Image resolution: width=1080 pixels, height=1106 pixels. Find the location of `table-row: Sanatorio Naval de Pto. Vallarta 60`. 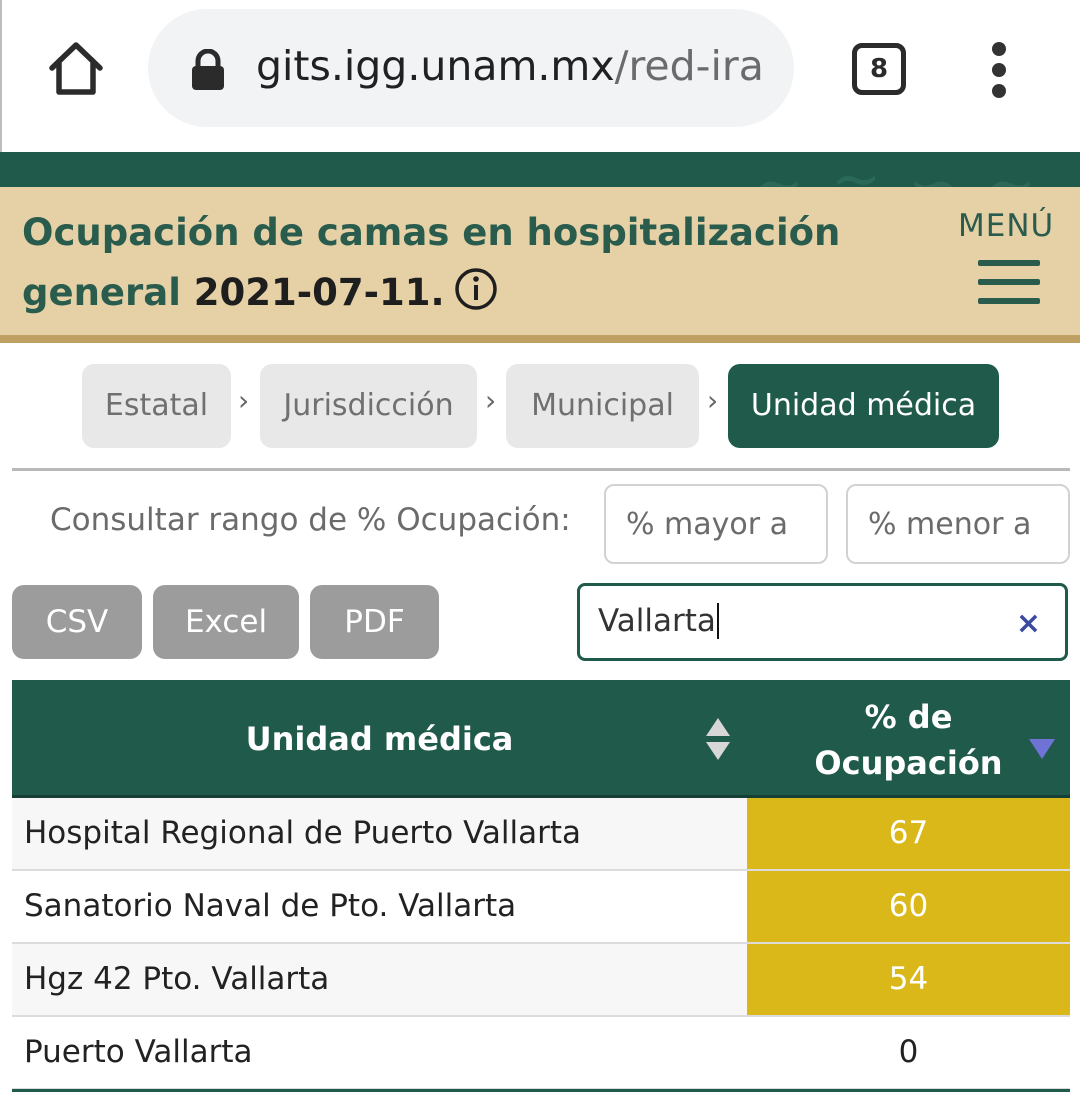

table-row: Sanatorio Naval de Pto. Vallarta 60 is located at coordinates (541, 907).